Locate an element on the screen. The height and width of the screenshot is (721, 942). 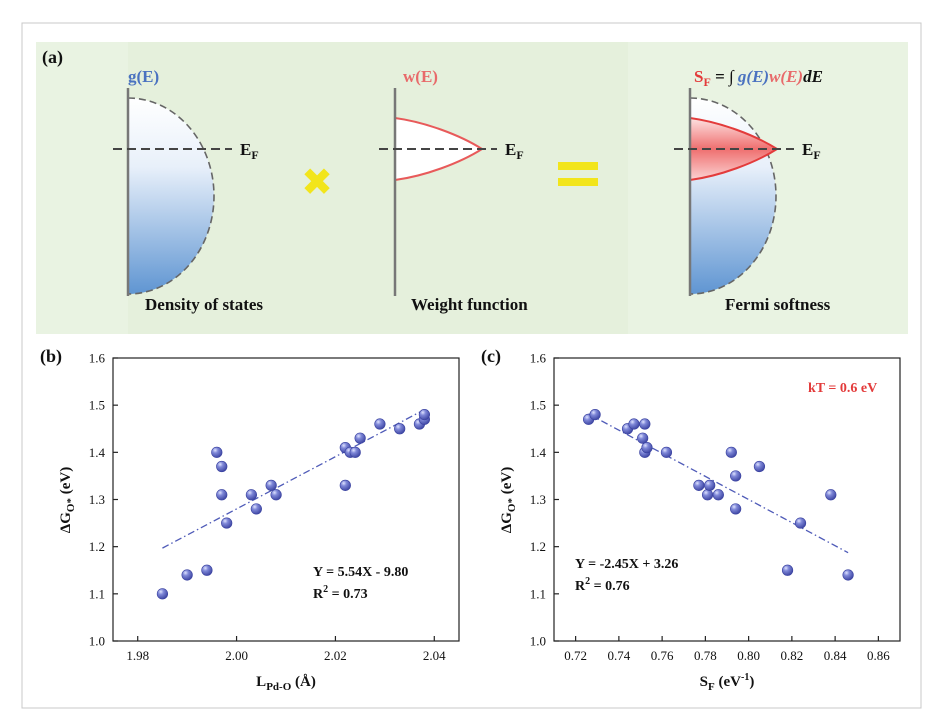
panel-c-x-tick-label: 0.74 is located at coordinates (619, 655).